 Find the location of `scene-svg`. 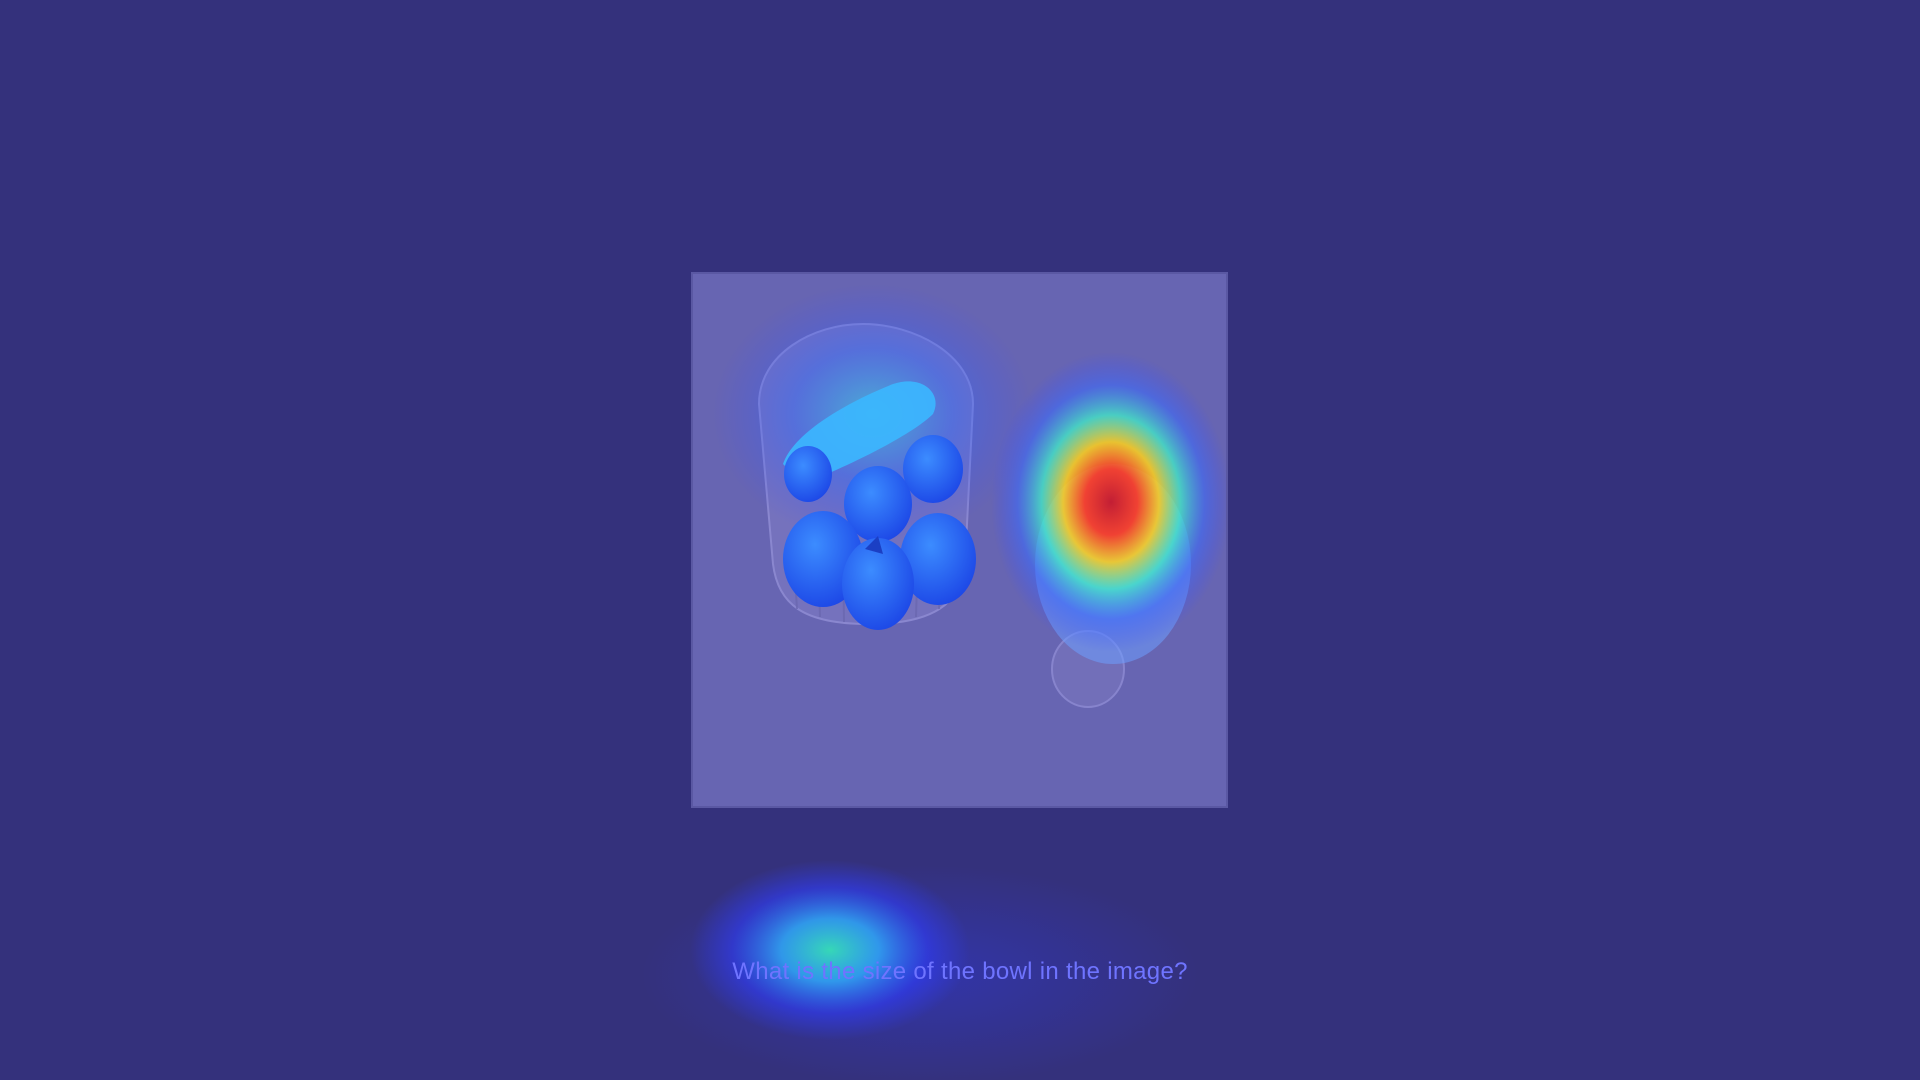

scene-svg is located at coordinates (969, 496).